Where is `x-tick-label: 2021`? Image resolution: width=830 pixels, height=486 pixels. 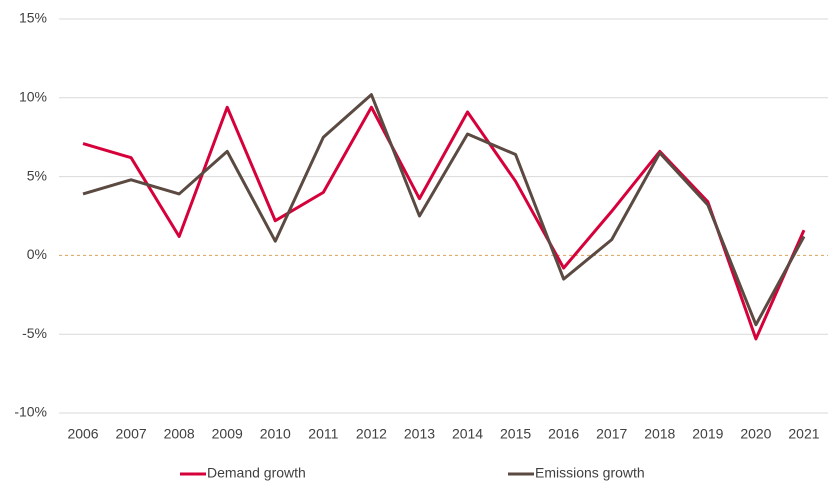 x-tick-label: 2021 is located at coordinates (803, 434).